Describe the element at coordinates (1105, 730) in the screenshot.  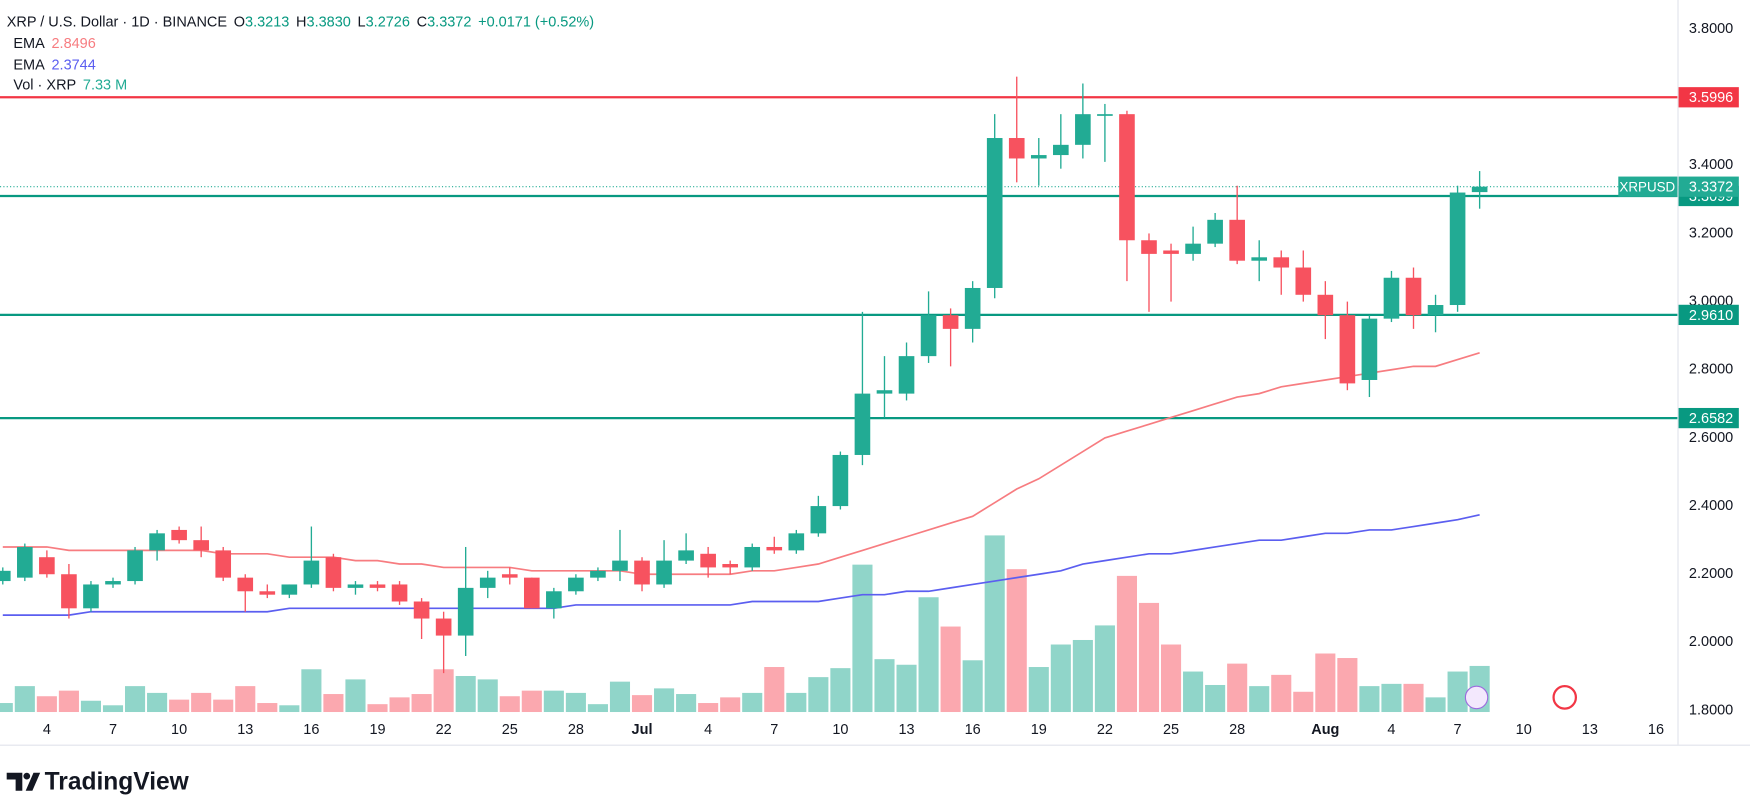
I see `x-tick-label: 22` at that location.